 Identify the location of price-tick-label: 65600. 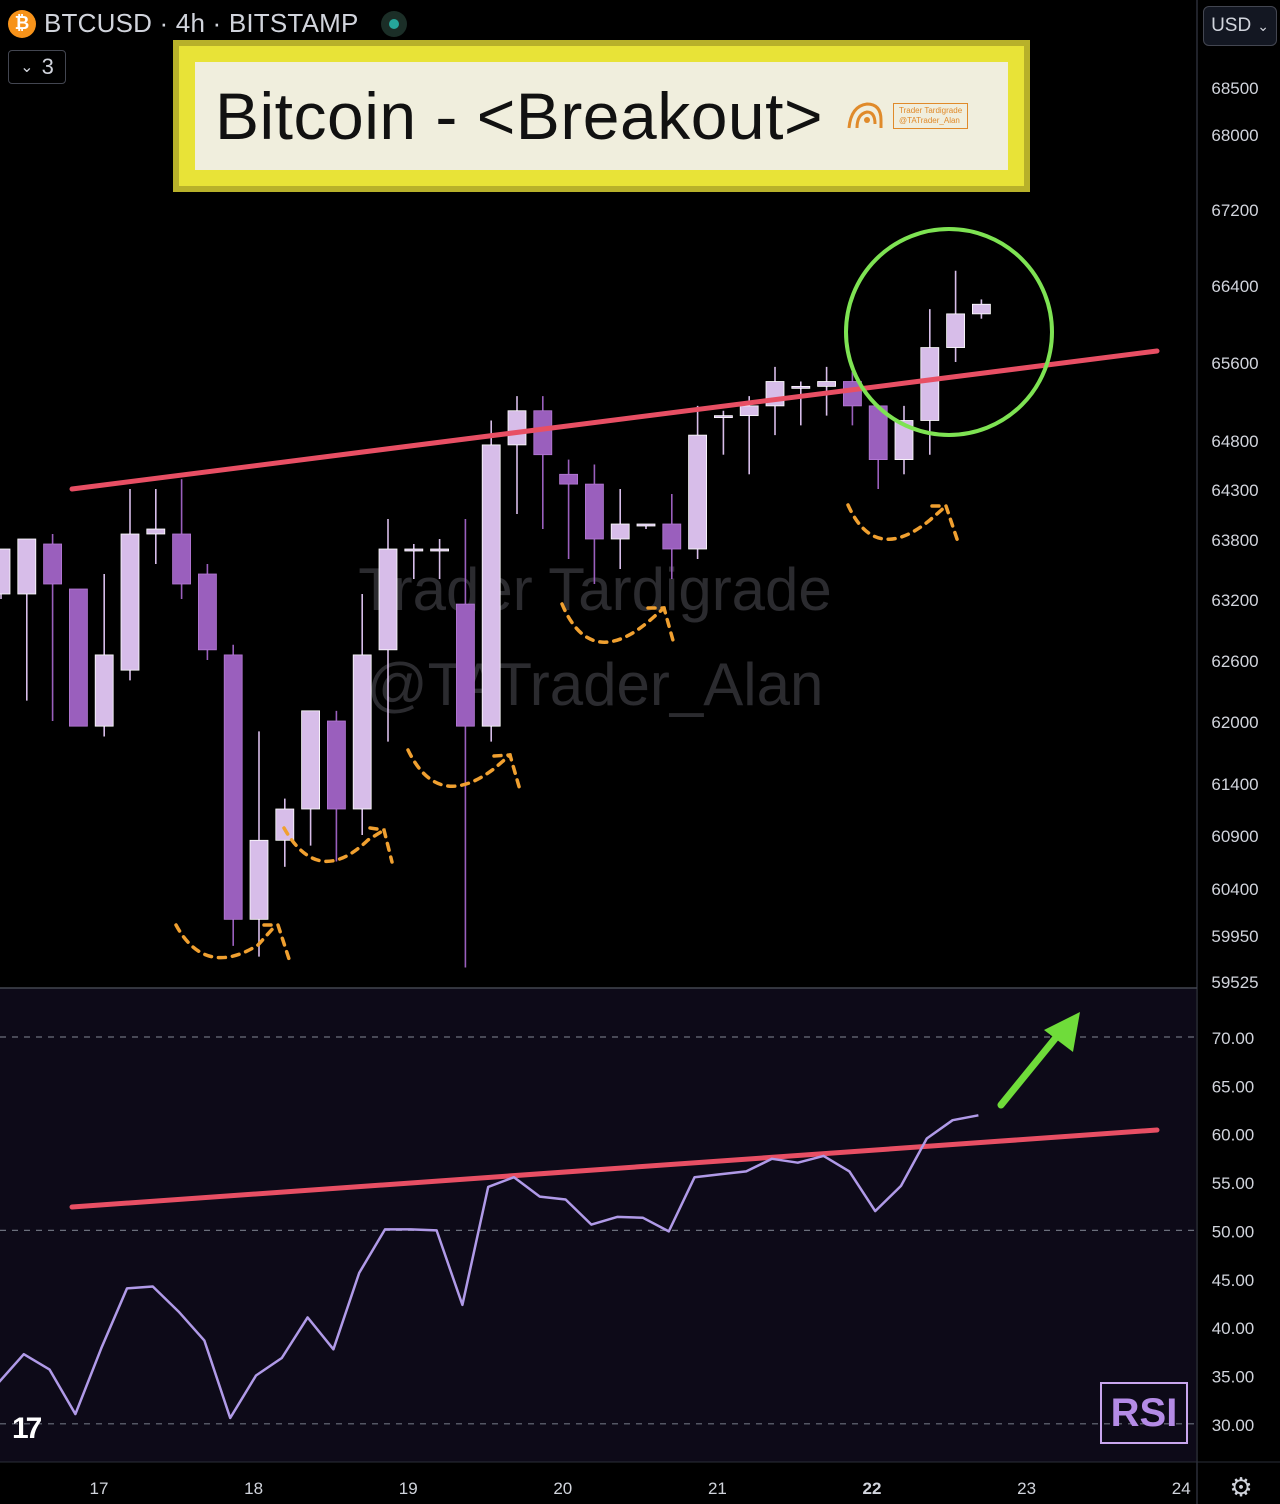
(1234, 363).